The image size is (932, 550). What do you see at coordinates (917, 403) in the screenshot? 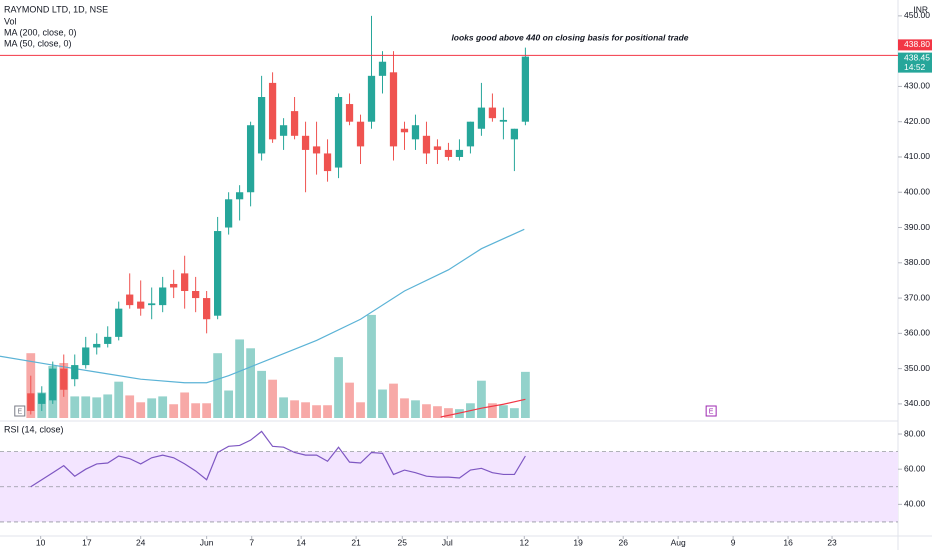
I see `y-tick-label: 340.00` at bounding box center [917, 403].